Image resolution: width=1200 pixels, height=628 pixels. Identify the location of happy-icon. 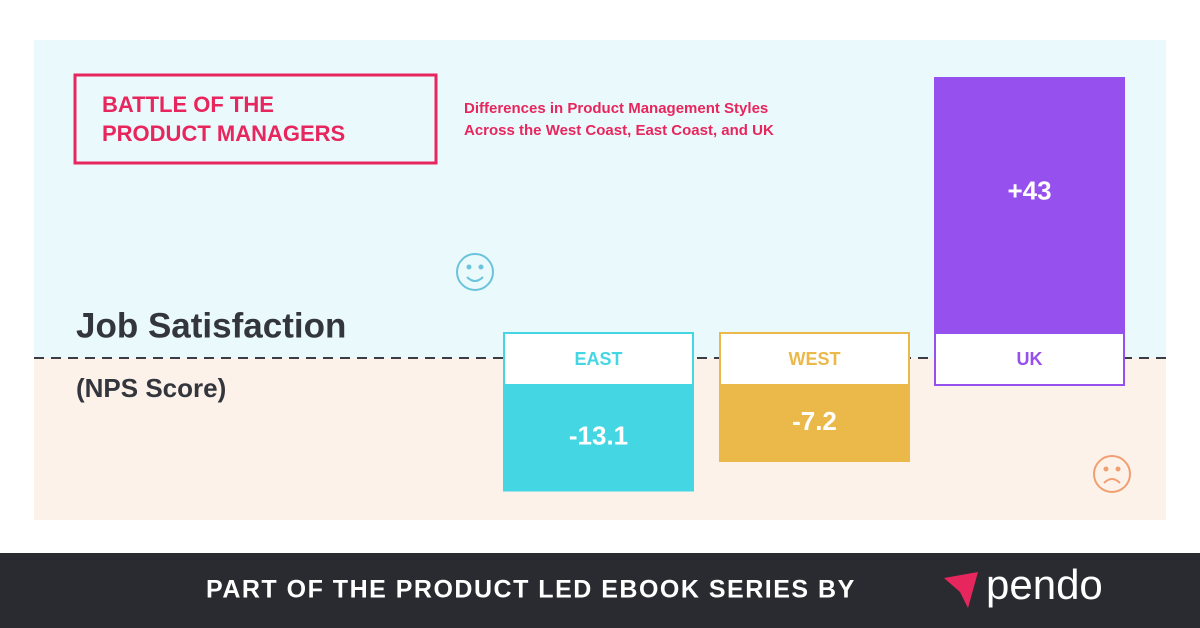
(475, 272).